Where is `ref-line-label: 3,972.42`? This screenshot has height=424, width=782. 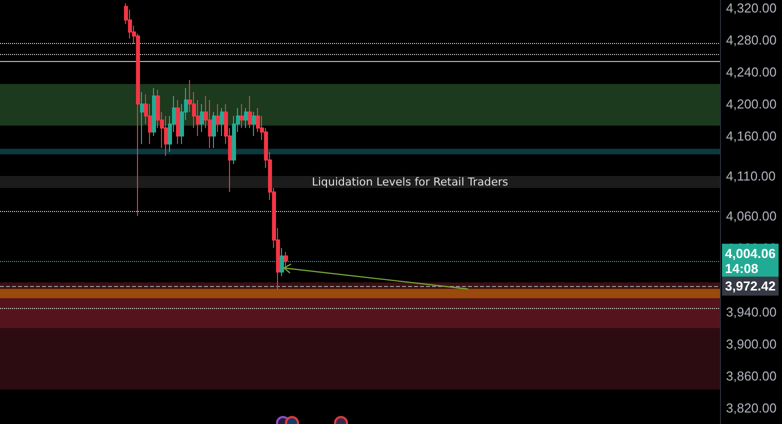 ref-line-label: 3,972.42 is located at coordinates (750, 286).